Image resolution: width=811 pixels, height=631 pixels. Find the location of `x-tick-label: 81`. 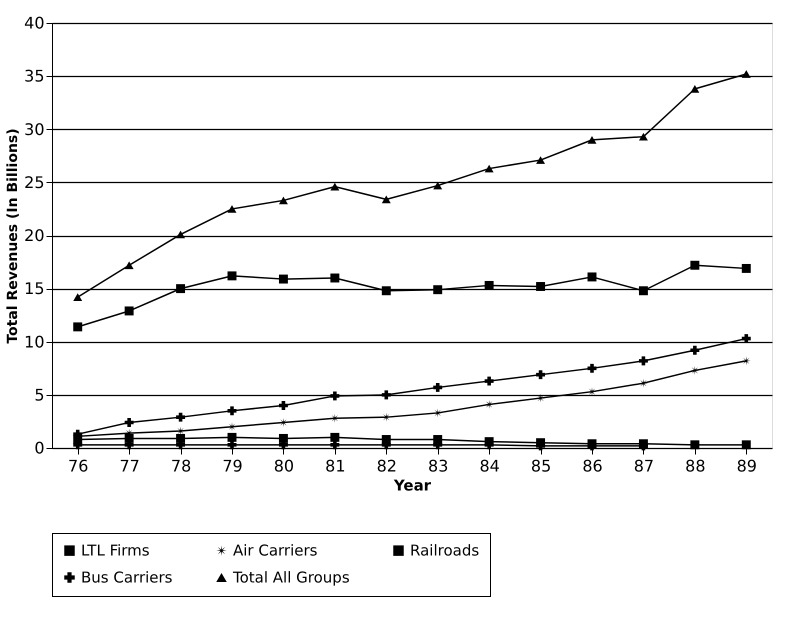

x-tick-label: 81 is located at coordinates (335, 466).